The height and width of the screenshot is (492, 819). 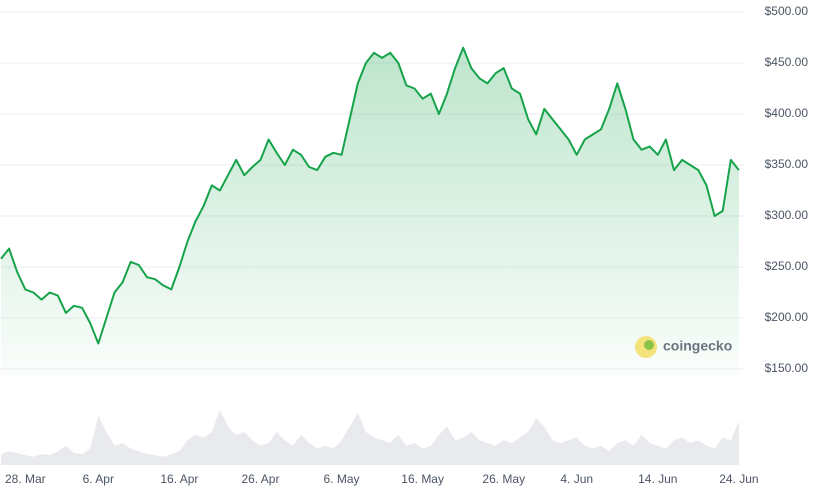 I want to click on watermark: coingecko, so click(x=683, y=347).